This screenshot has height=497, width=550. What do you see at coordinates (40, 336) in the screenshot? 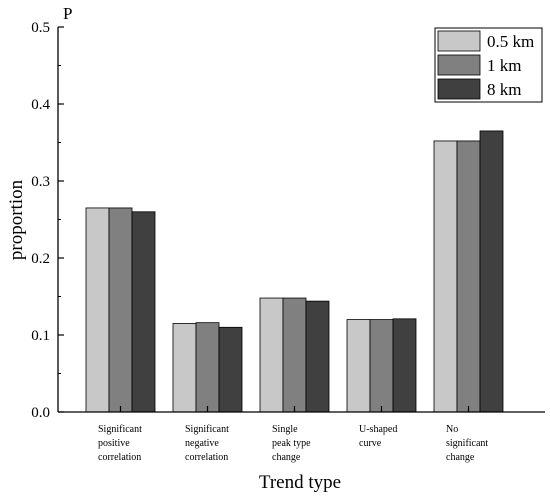
I see `y-tick-label: 0.1` at bounding box center [40, 336].